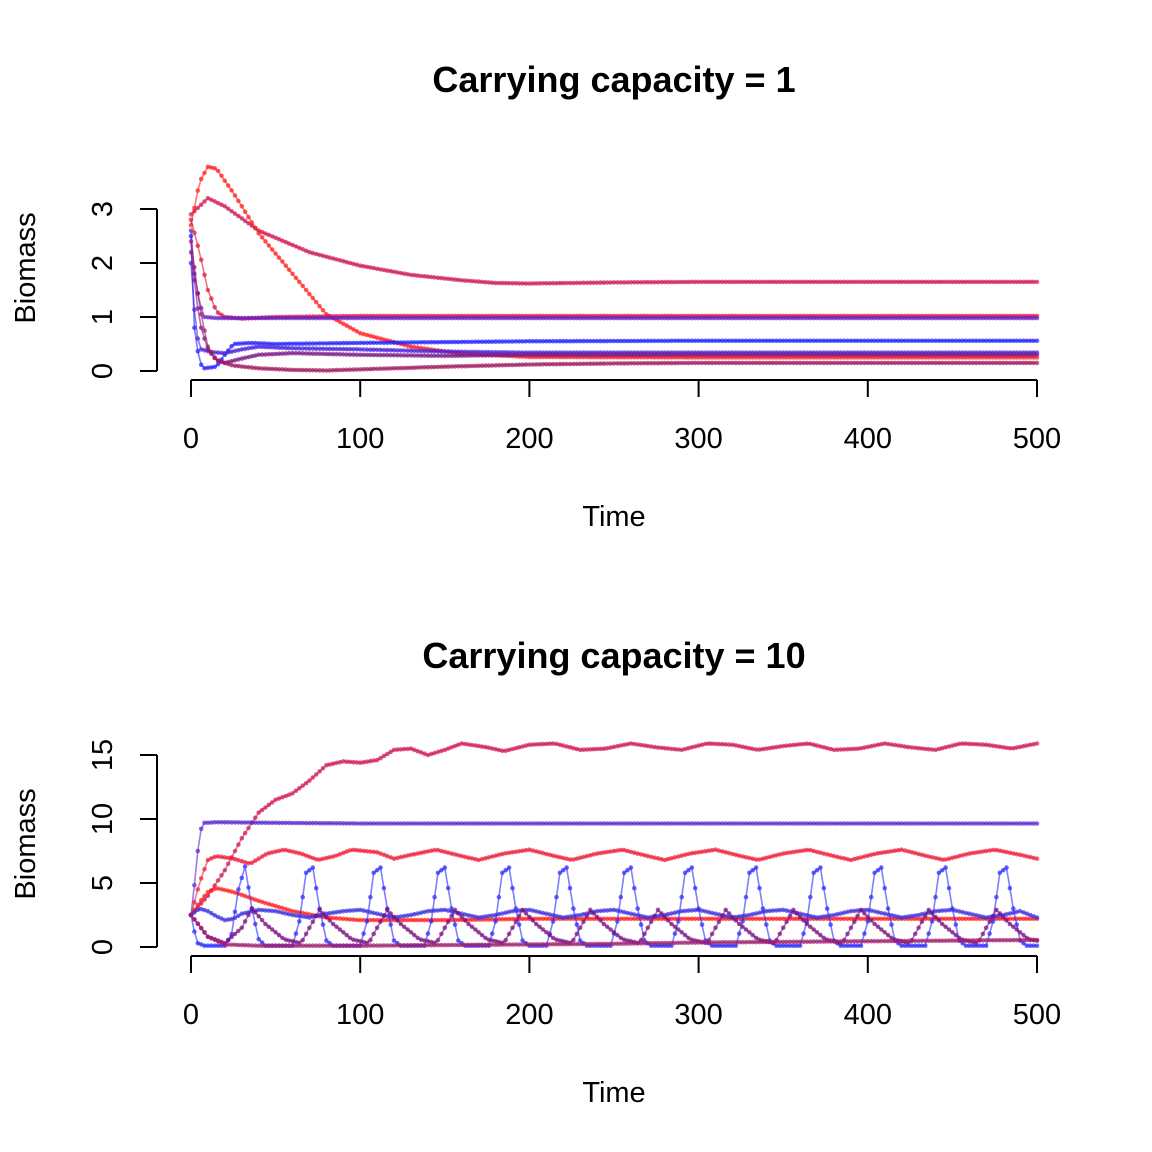 Image resolution: width=1152 pixels, height=1152 pixels. Describe the element at coordinates (868, 1015) in the screenshot. I see `x-tick-label: 400` at that location.